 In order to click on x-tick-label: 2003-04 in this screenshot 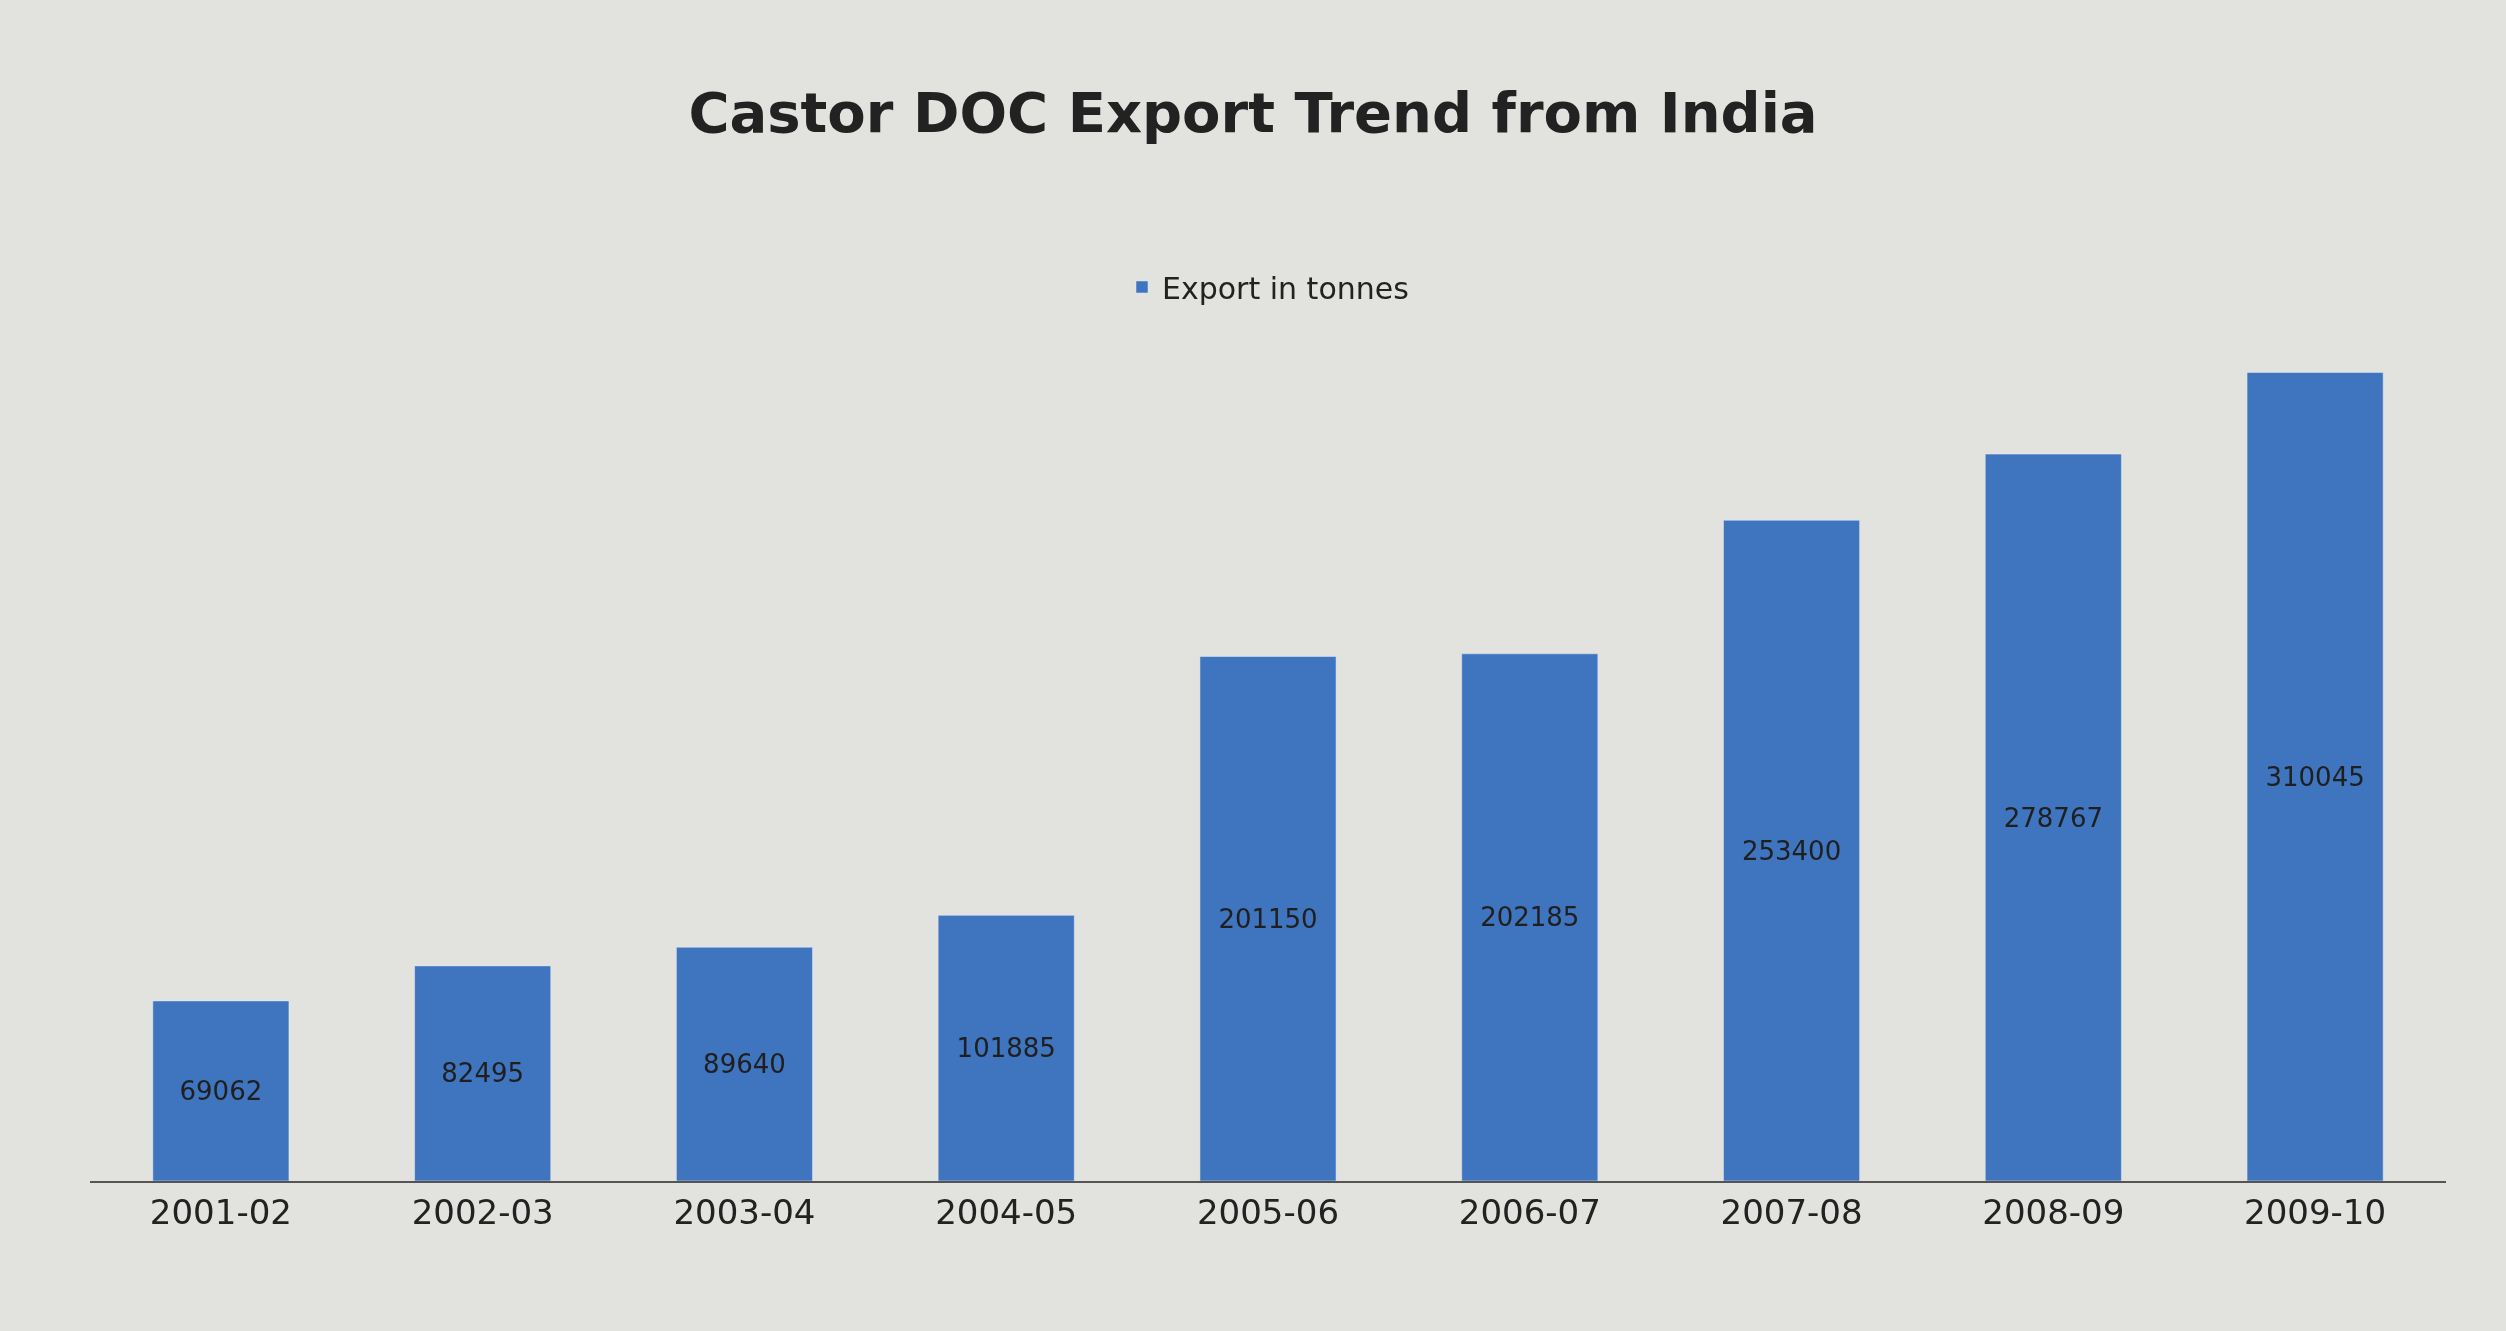, I will do `click(744, 1211)`.